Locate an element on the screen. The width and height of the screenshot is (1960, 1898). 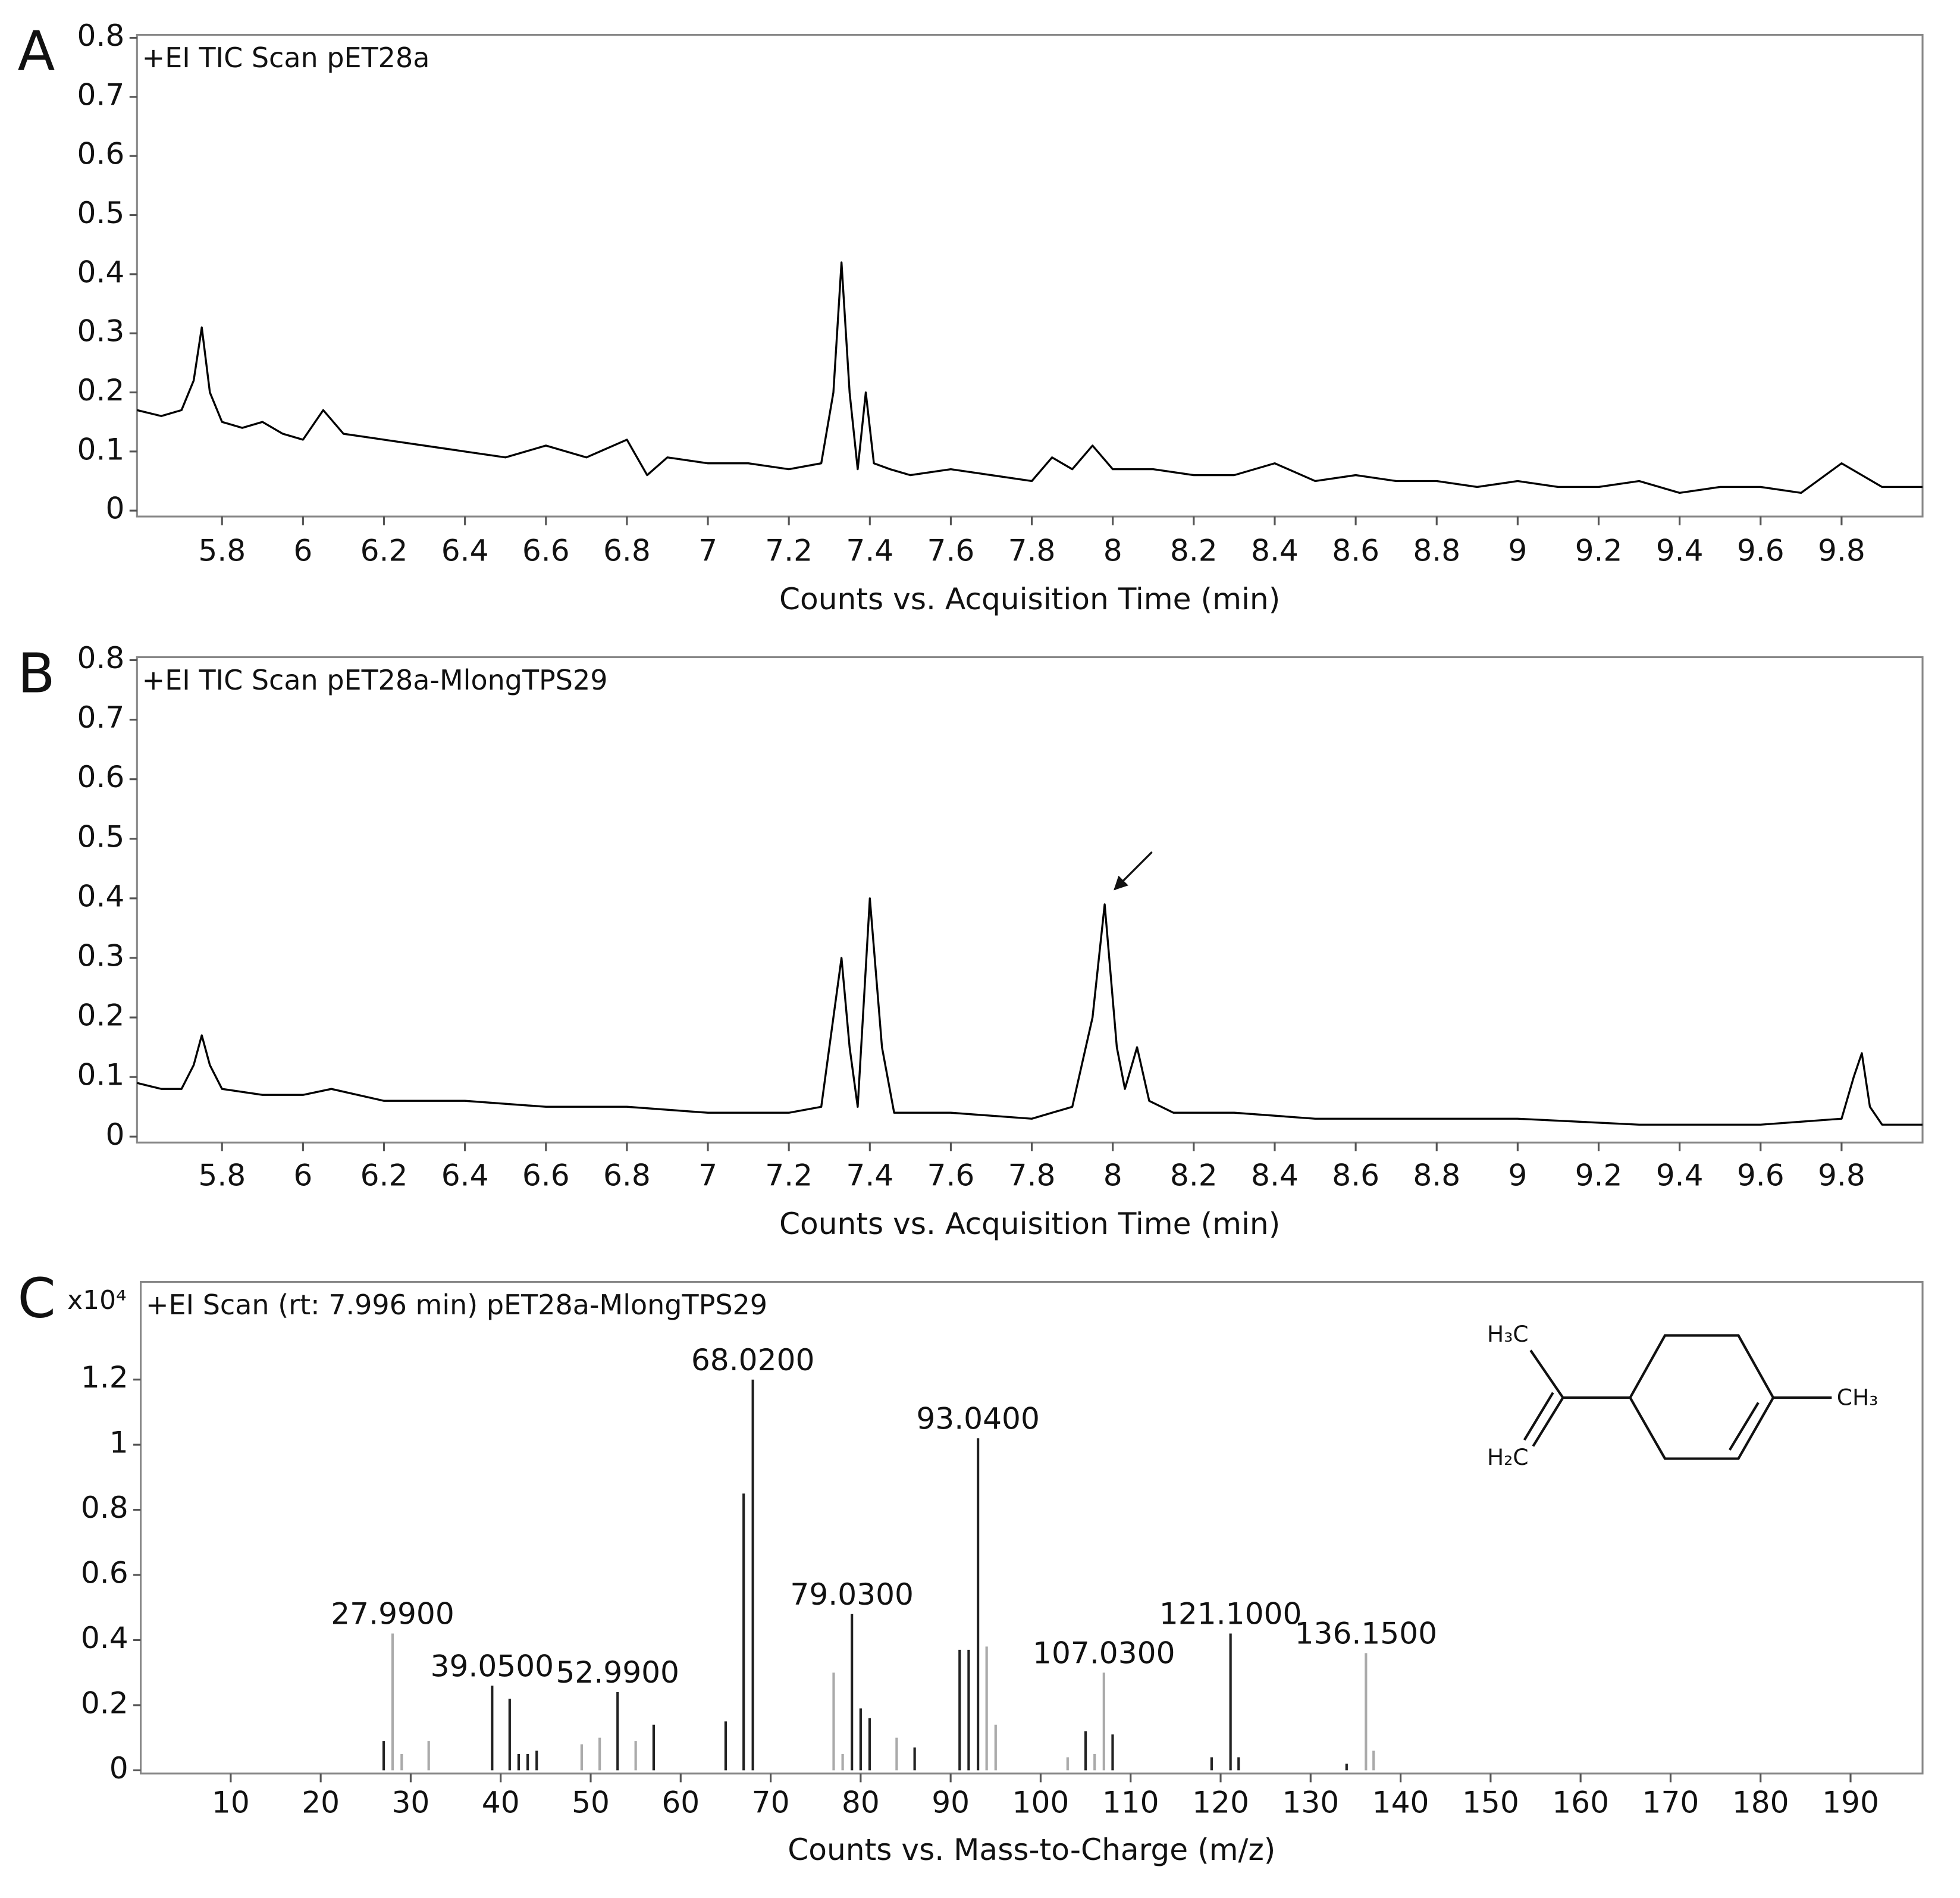
peak-label: 93.0400 is located at coordinates (978, 1418).